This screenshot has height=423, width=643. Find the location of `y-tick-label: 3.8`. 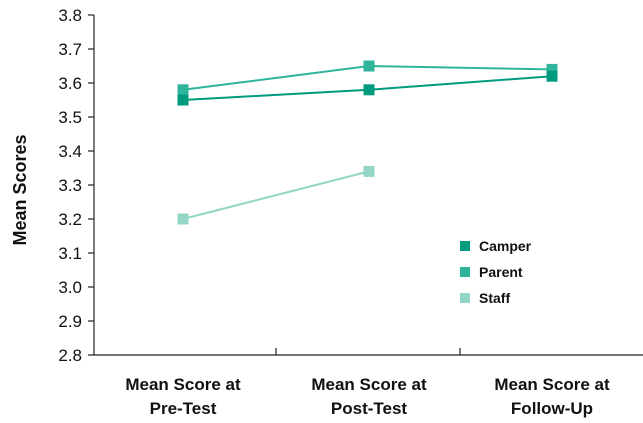

y-tick-label: 3.8 is located at coordinates (70, 15).